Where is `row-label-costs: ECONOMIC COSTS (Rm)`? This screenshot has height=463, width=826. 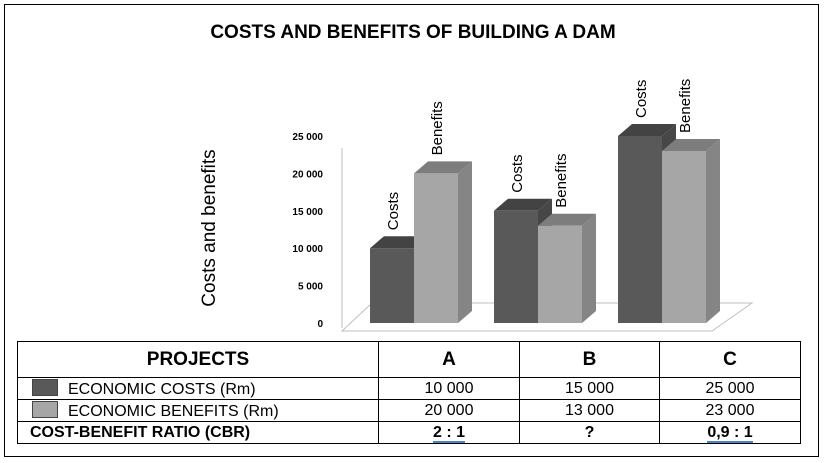 row-label-costs: ECONOMIC COSTS (Rm) is located at coordinates (198, 388).